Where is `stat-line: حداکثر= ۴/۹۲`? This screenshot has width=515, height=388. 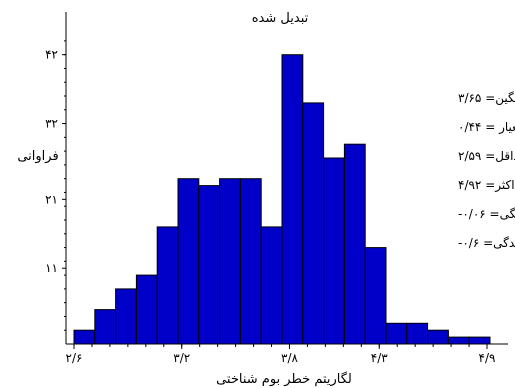
stat-line: حداکثر= ۴/۹۲ is located at coordinates (486, 185).